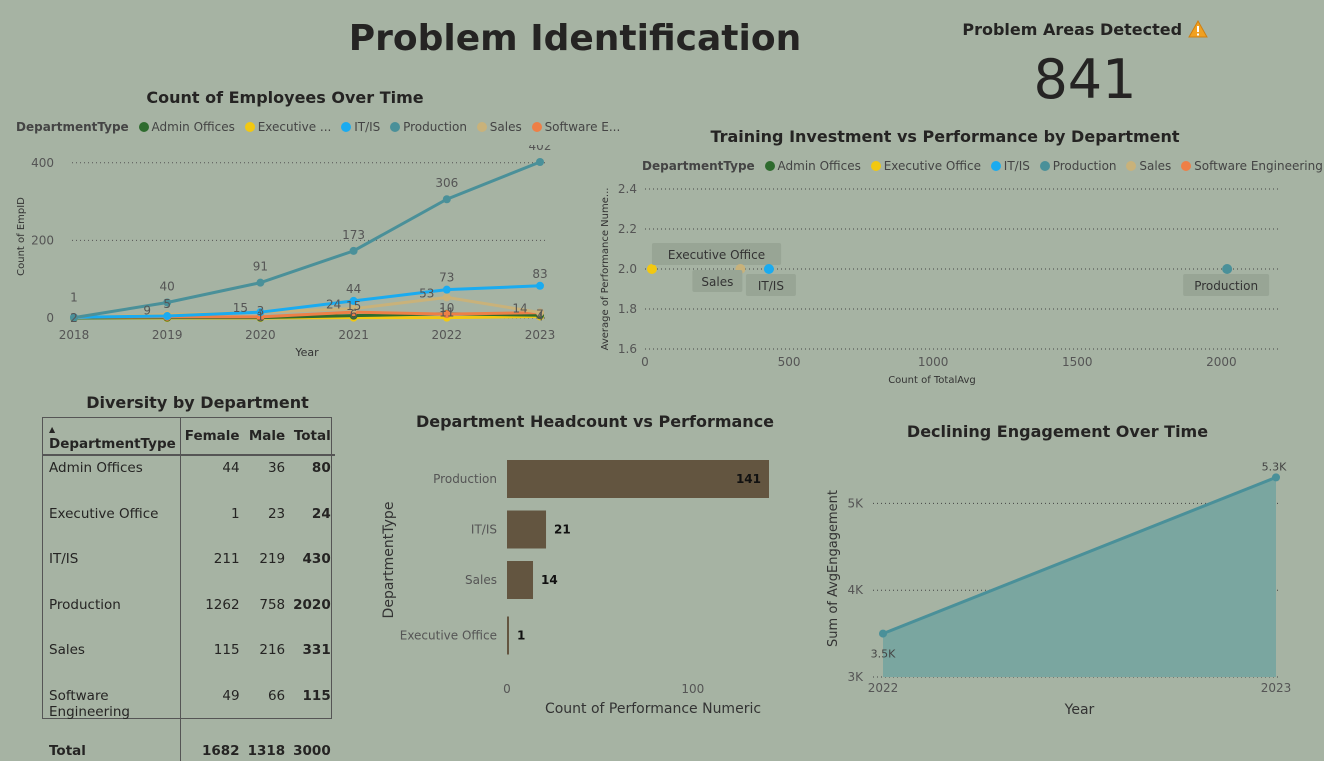  I want to click on data-label: 73, so click(446, 278).